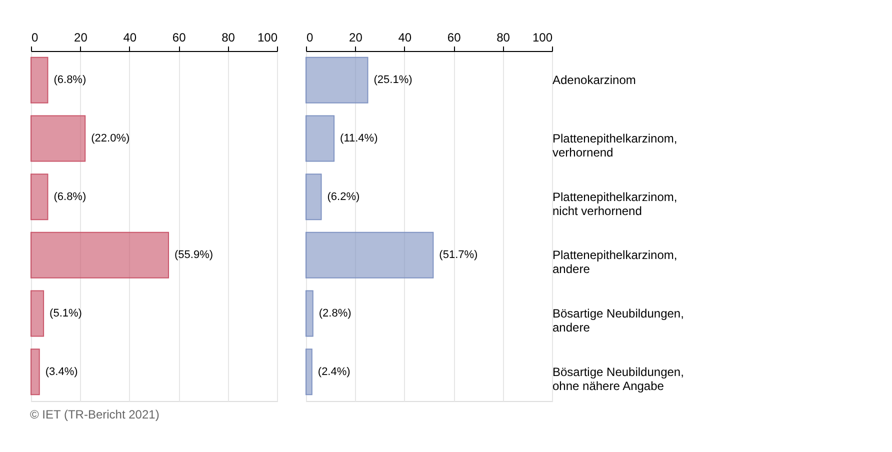 The width and height of the screenshot is (892, 452). I want to click on data-label: (51.7%), so click(458, 255).